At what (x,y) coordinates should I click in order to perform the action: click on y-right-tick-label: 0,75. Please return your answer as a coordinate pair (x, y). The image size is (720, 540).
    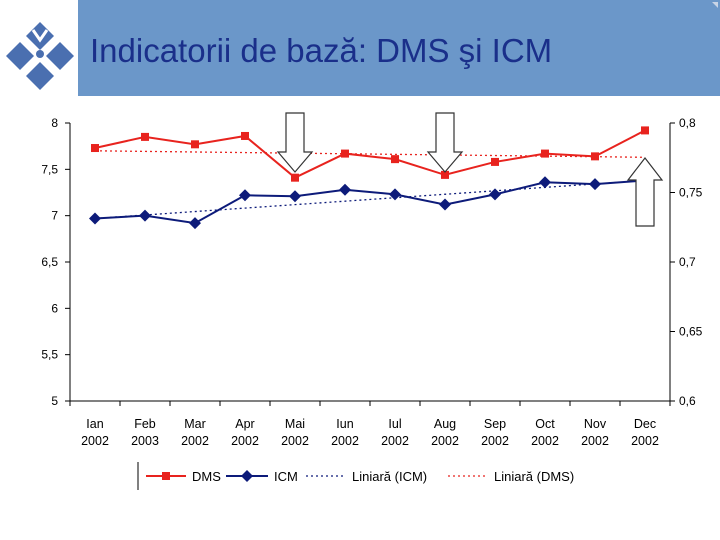
    Looking at the image, I should click on (691, 193).